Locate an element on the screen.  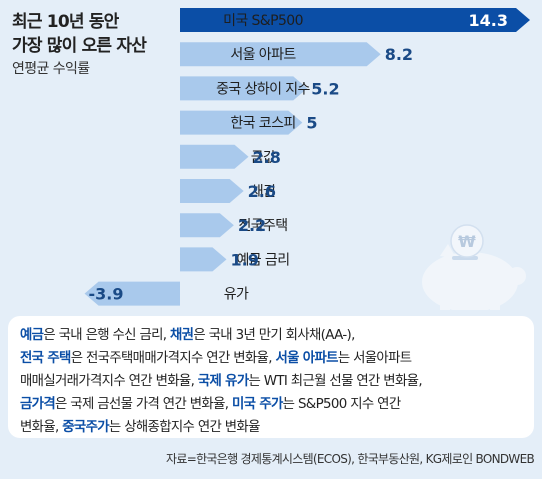
note-line: 전국 주택은 전국주택매매가격지수 연간 변화율, 서울 아파트는 서울아파트 is located at coordinates (271, 358).